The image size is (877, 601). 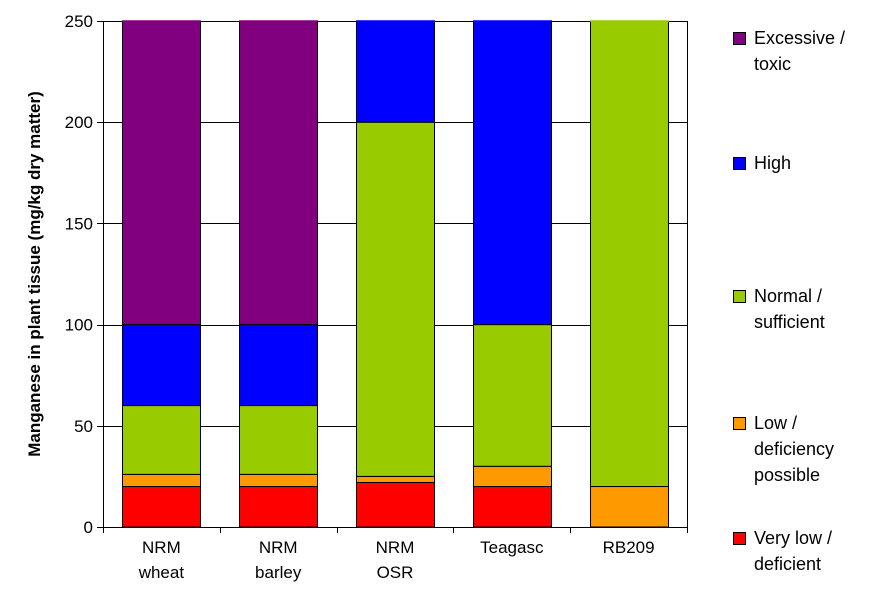 What do you see at coordinates (789, 309) in the screenshot?
I see `legend-label: Normal / sufficient` at bounding box center [789, 309].